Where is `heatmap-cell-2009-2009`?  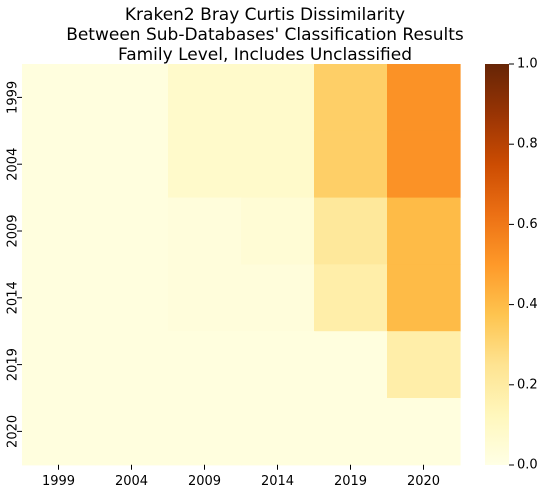 heatmap-cell-2009-2009 is located at coordinates (205, 231).